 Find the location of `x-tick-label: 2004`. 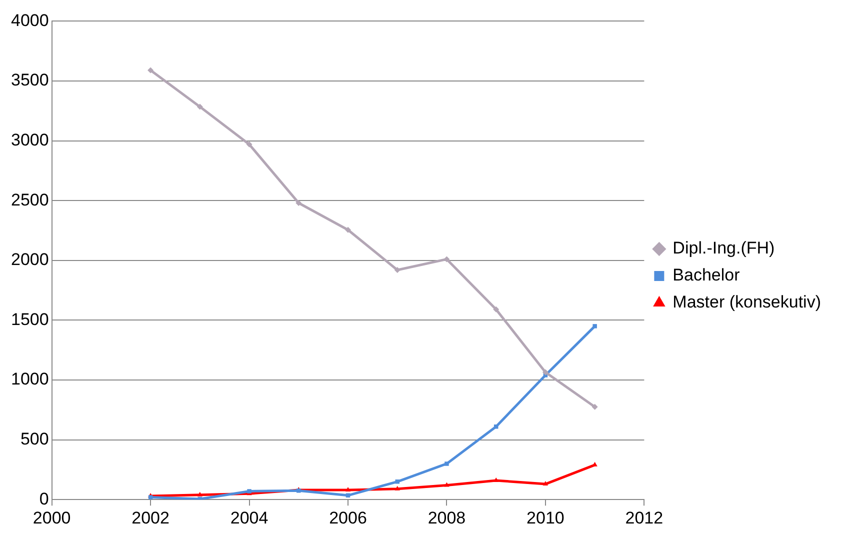

x-tick-label: 2004 is located at coordinates (249, 518).